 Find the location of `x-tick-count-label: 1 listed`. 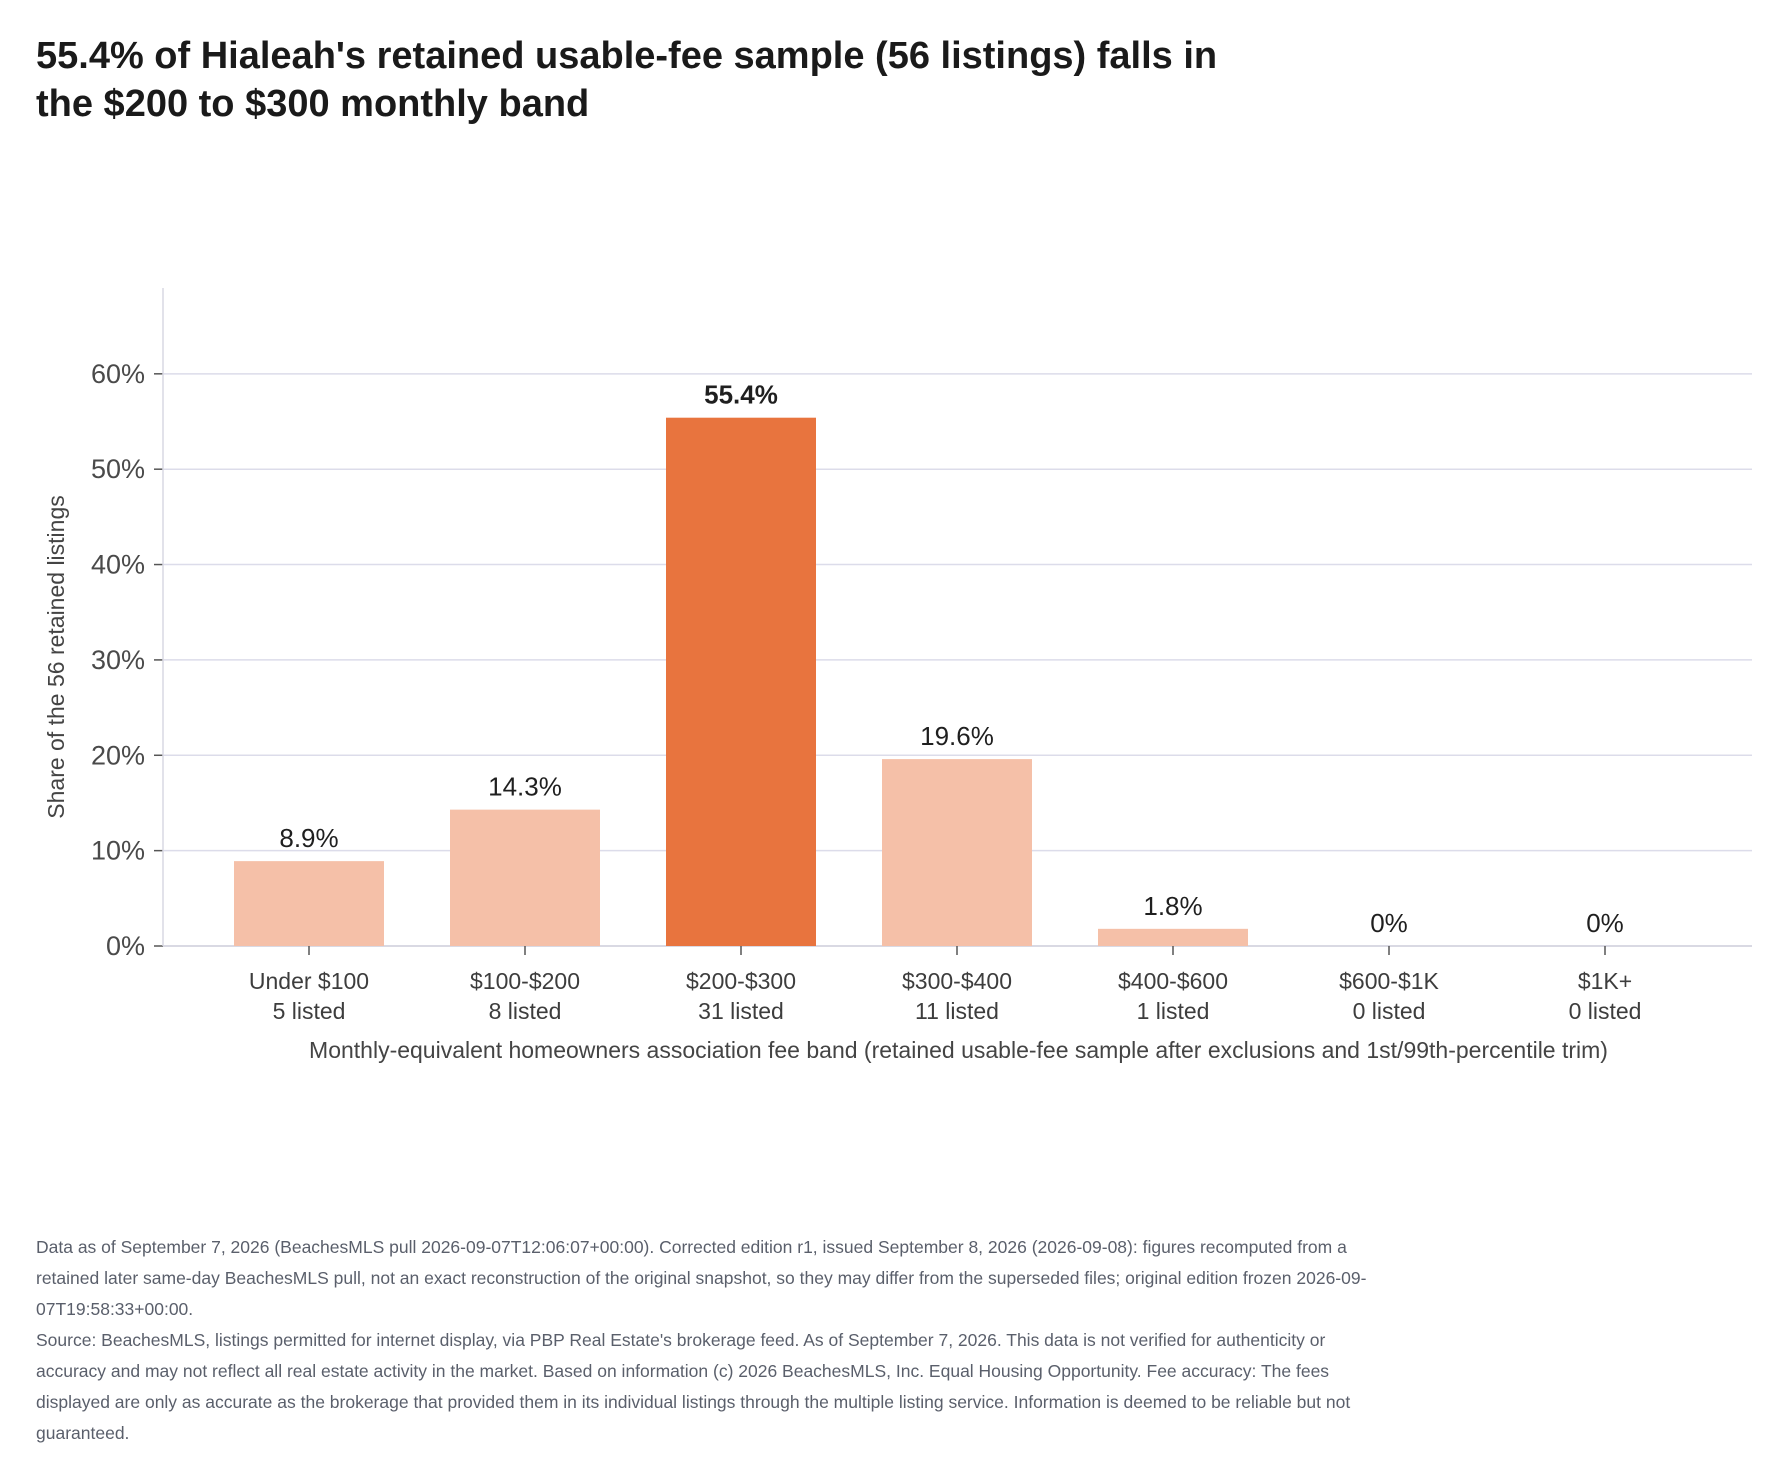

x-tick-count-label: 1 listed is located at coordinates (1173, 1011).